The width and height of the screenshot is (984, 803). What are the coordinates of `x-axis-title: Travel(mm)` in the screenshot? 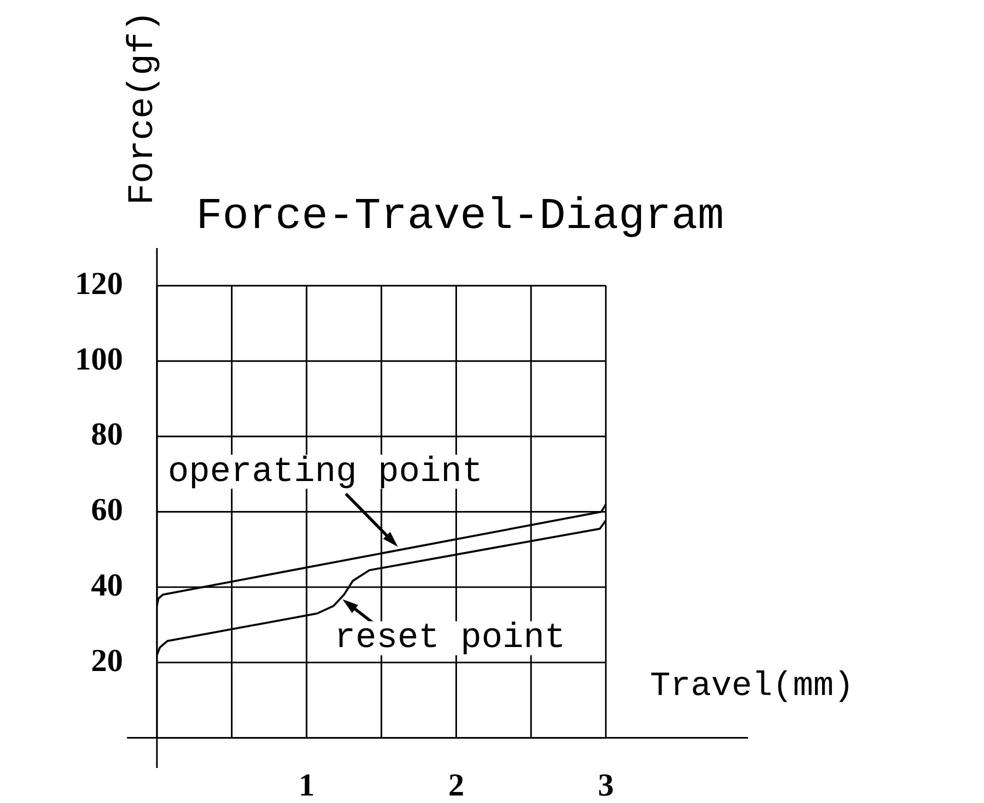 It's located at (752, 687).